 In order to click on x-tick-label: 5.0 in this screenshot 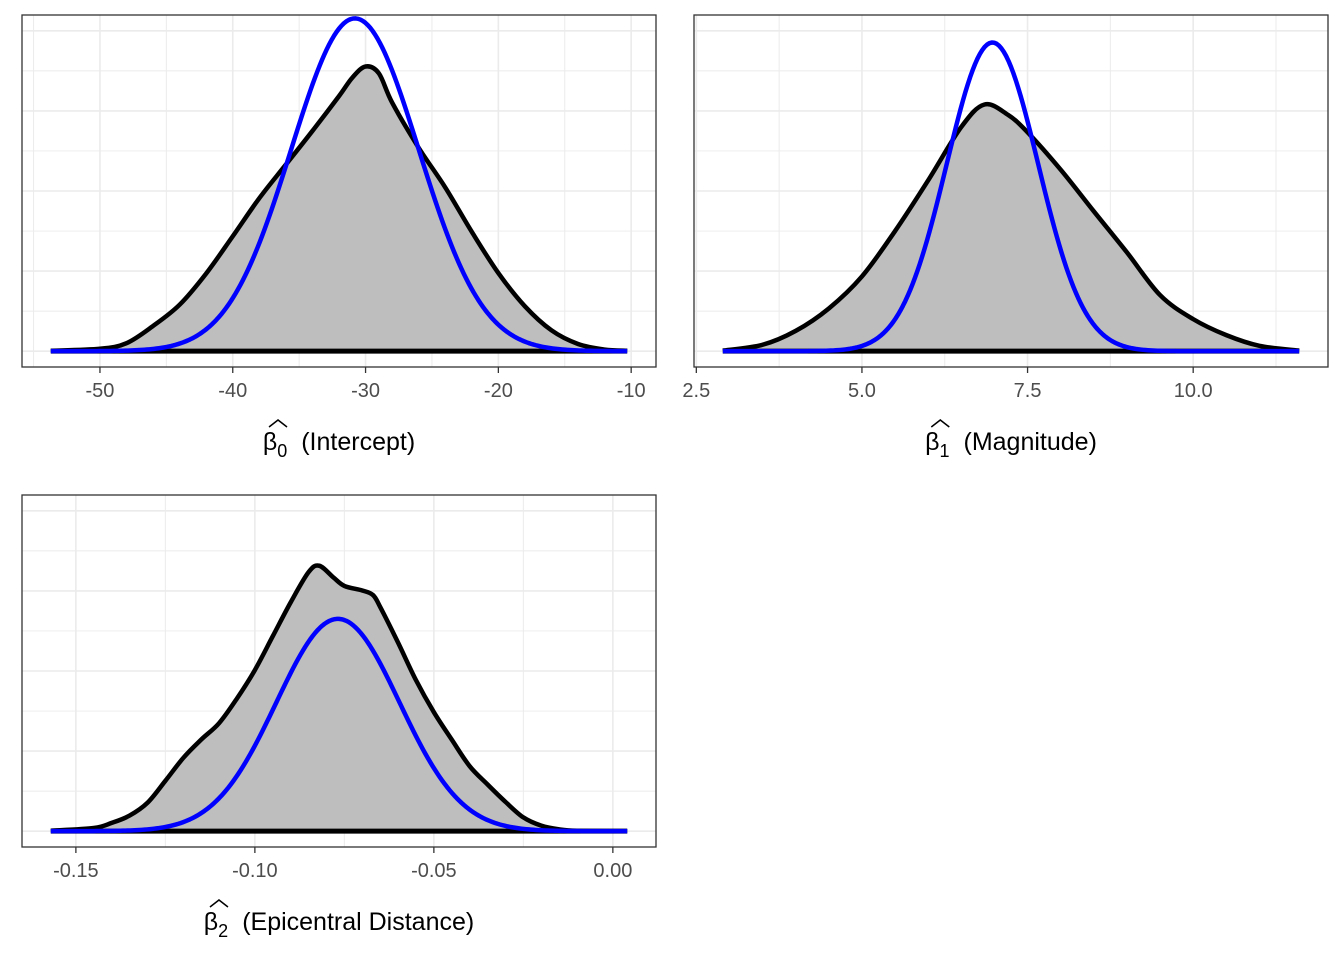, I will do `click(862, 391)`.